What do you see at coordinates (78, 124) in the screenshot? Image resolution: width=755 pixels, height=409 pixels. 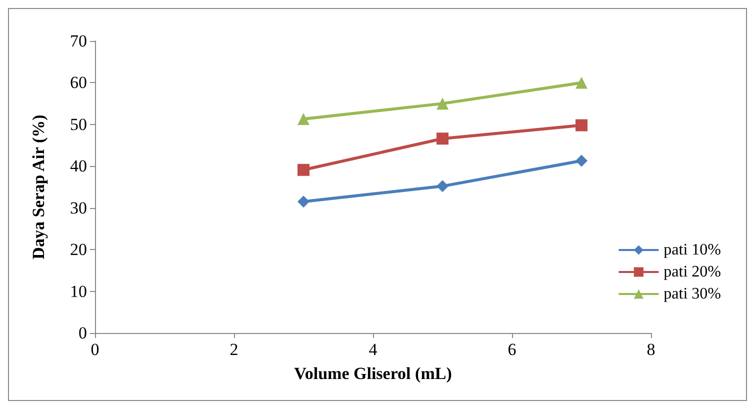 I see `y-tick-label: 50` at bounding box center [78, 124].